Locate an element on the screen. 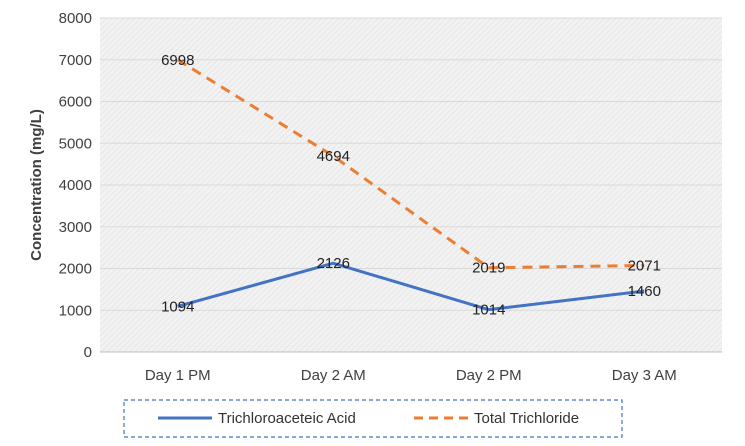 This screenshot has width=745, height=446. data-label: 2019 is located at coordinates (488, 268).